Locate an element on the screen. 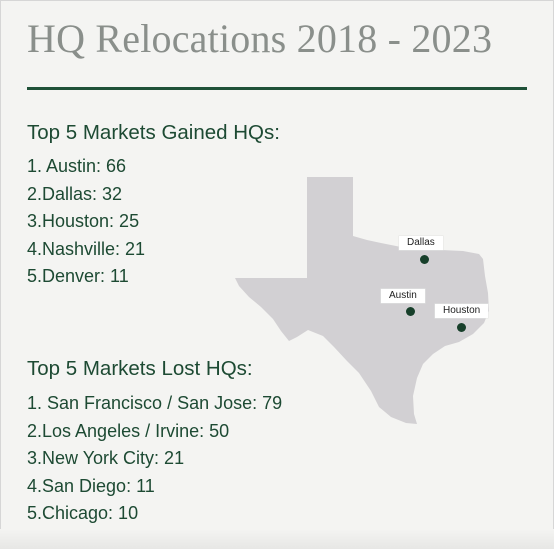 The height and width of the screenshot is (549, 554). bottom-shadow is located at coordinates (277, 539).